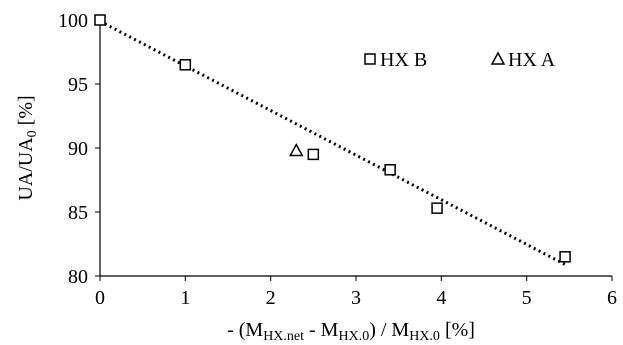 Image resolution: width=623 pixels, height=345 pixels. What do you see at coordinates (27, 147) in the screenshot?
I see `y-axis-title: UA/UA0 [%]` at bounding box center [27, 147].